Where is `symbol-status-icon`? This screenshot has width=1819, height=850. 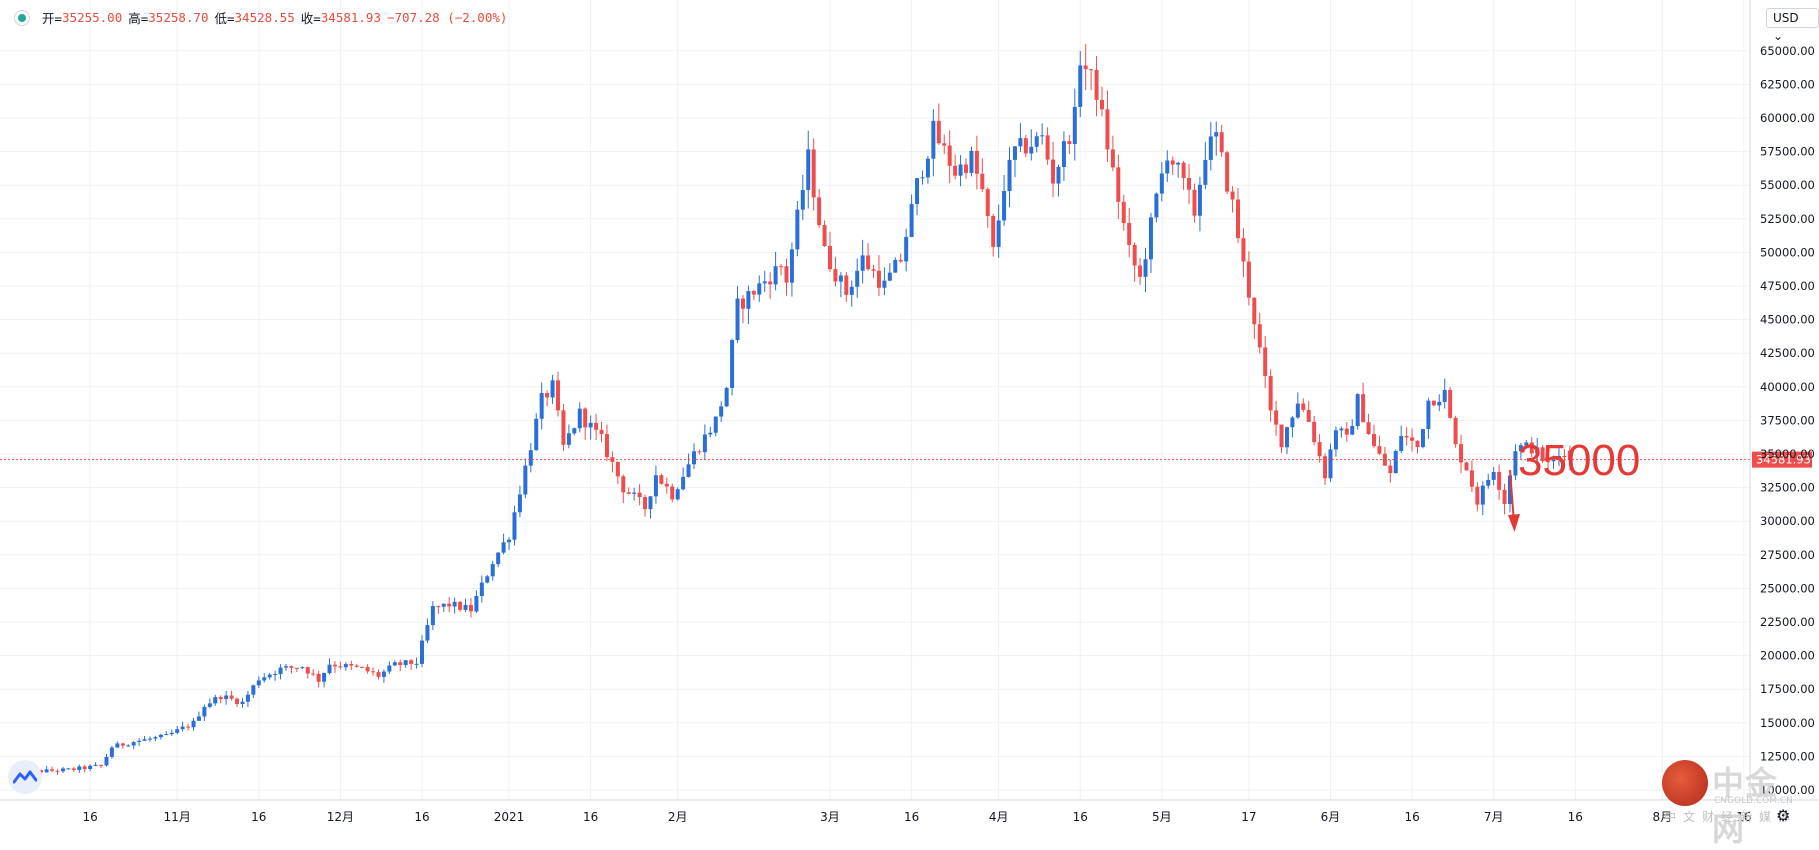 symbol-status-icon is located at coordinates (22, 17).